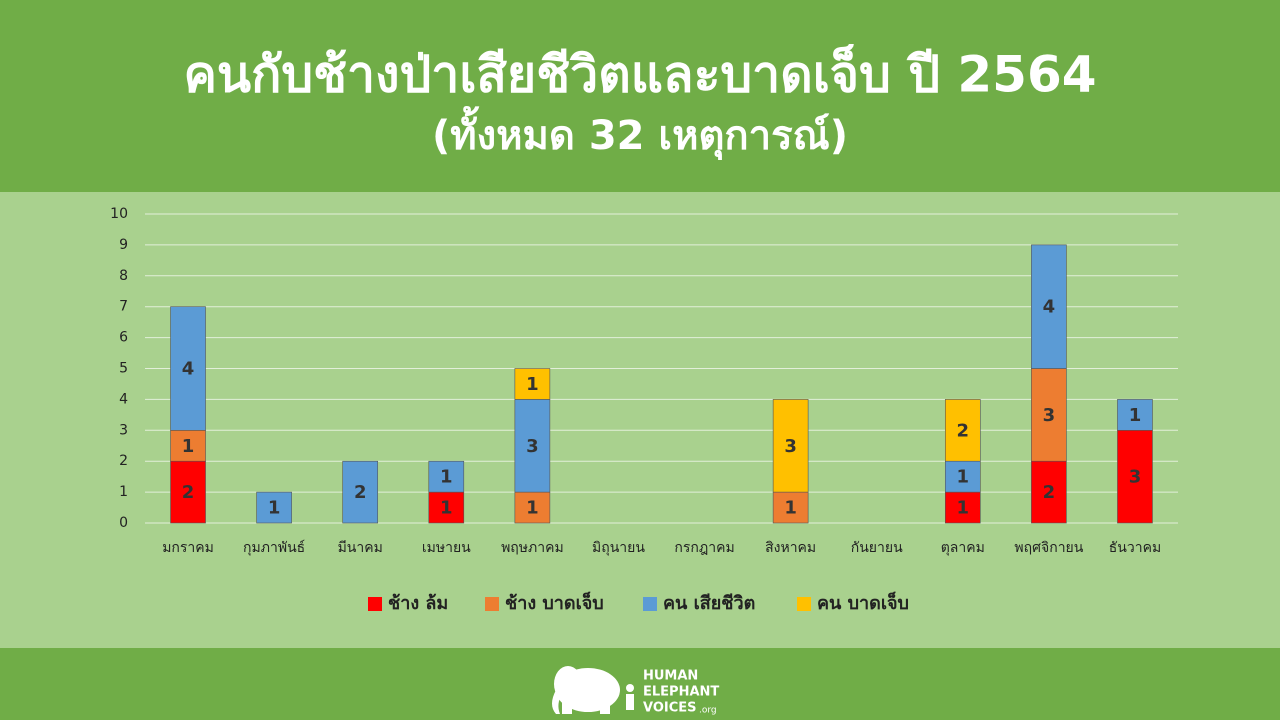 Image resolution: width=1280 pixels, height=720 pixels. What do you see at coordinates (274, 547) in the screenshot?
I see `x-tick-label: กุมภาพันธ์` at bounding box center [274, 547].